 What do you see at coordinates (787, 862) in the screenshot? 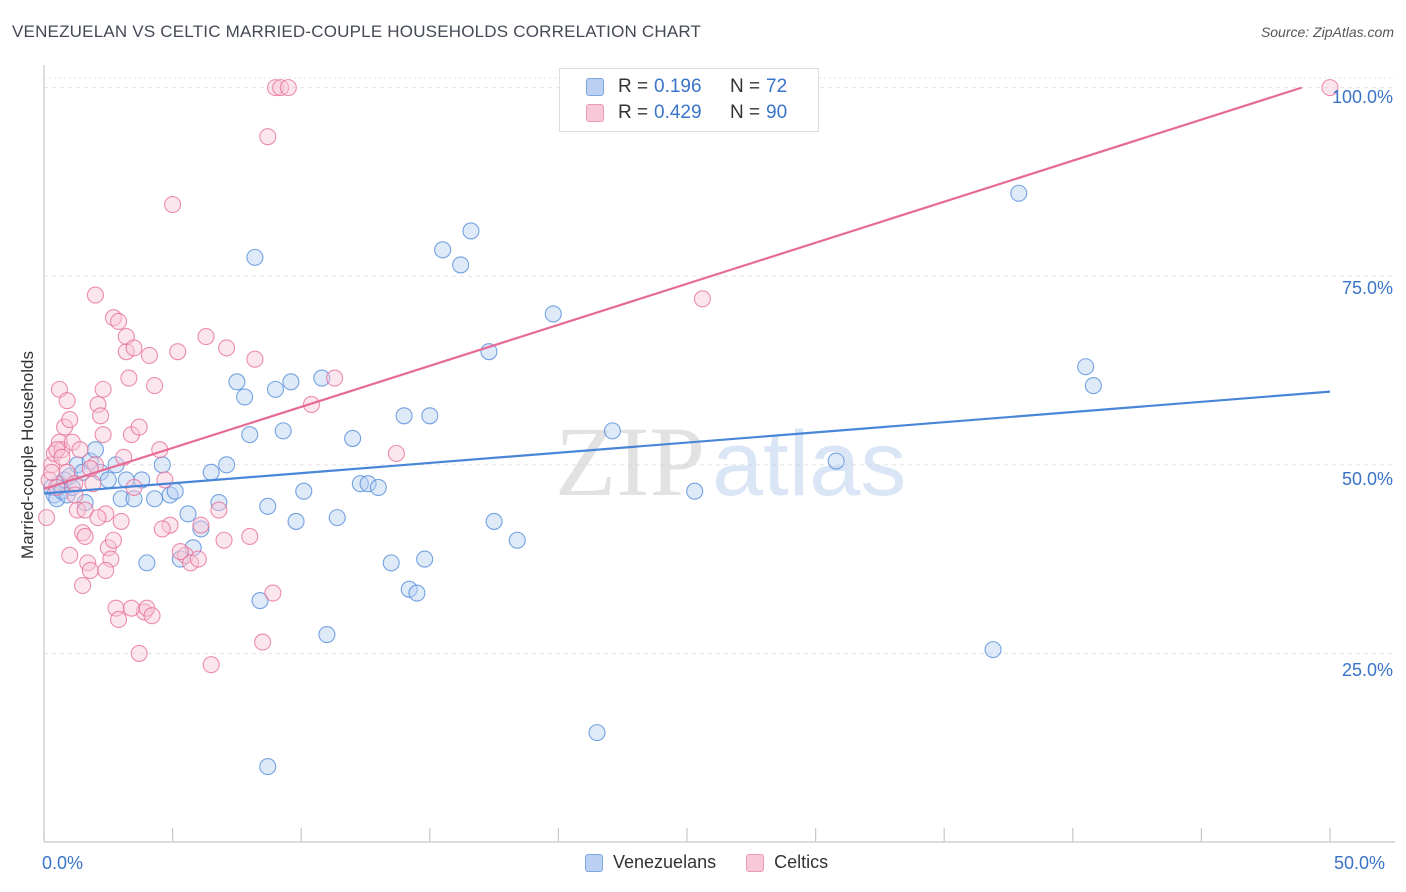
I see `legend-item-celtics: Celtics` at bounding box center [787, 862].